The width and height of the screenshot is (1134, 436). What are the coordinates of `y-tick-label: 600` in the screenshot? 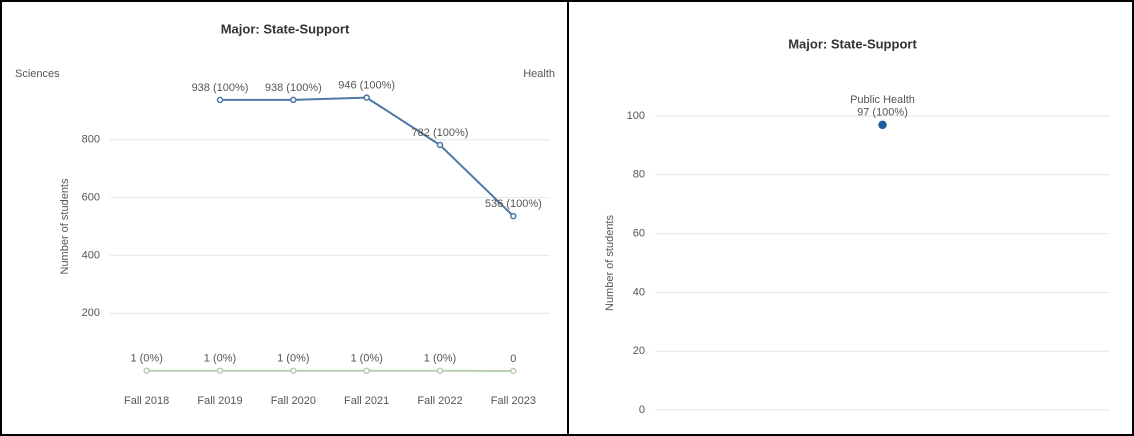 It's located at (91, 198).